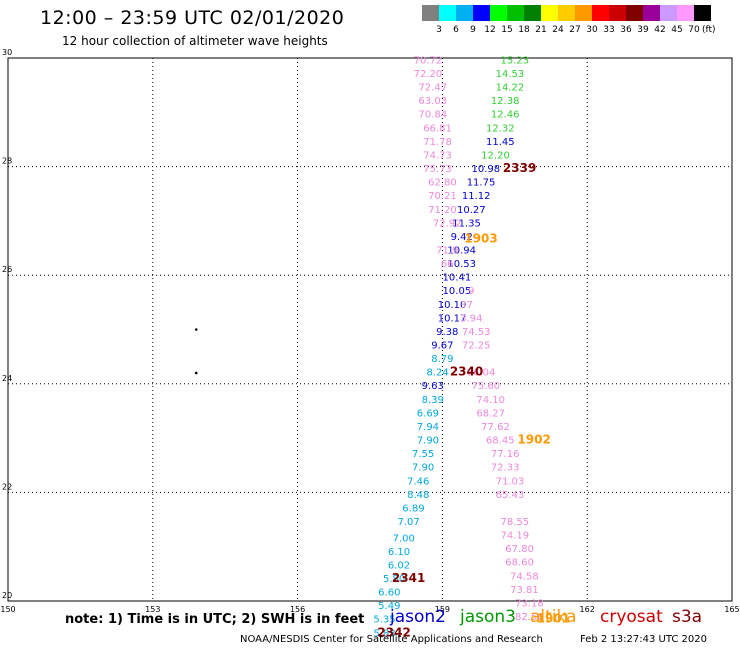 This screenshot has width=740, height=650. Describe the element at coordinates (399, 565) in the screenshot. I see `data-label-jason2-cyan: 6.02` at that location.